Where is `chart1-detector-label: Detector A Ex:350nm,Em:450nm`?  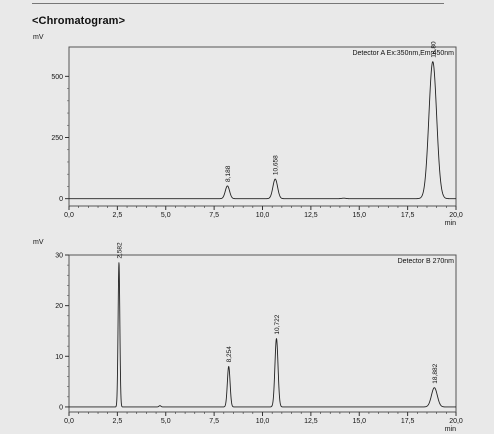
chart1-detector-label: Detector A Ex:350nm,Em:450nm is located at coordinates (403, 53).